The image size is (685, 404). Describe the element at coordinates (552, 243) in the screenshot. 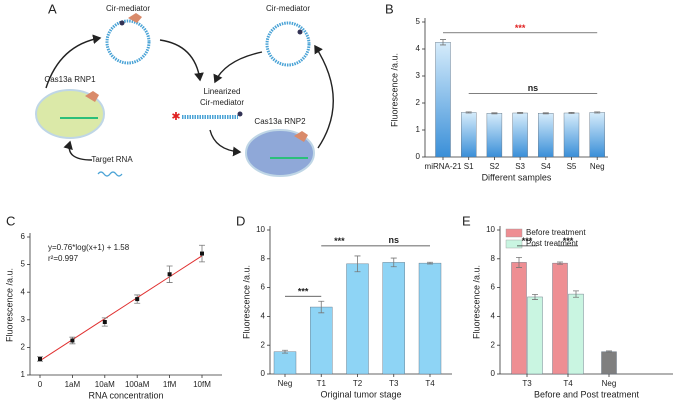

I see `legend-label: Post treatment` at that location.